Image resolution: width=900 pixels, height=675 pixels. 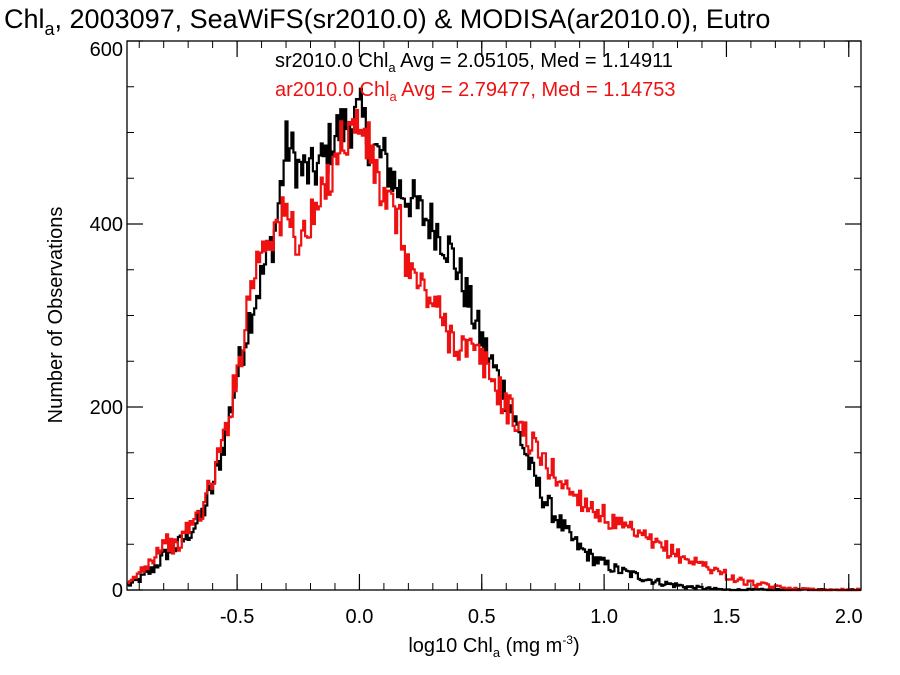 What do you see at coordinates (531, 646) in the screenshot?
I see `x-axis-label-mid: (mg m` at bounding box center [531, 646].